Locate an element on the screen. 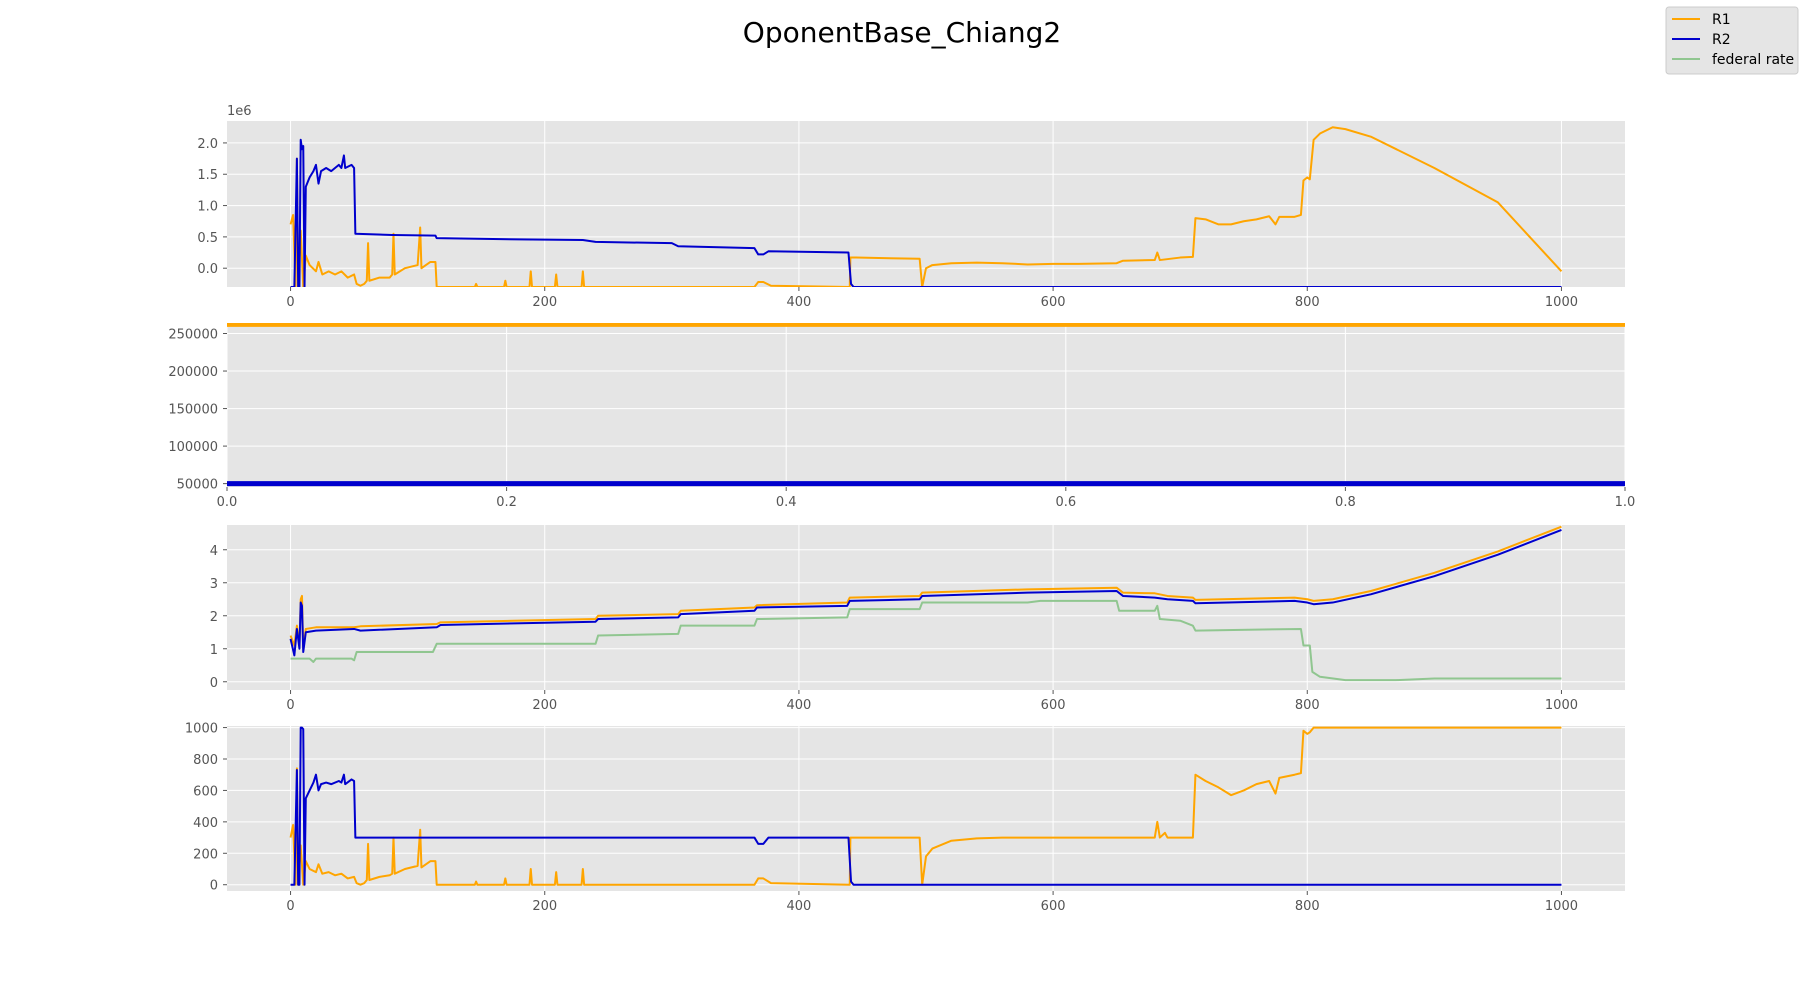  x-tick-label: 0.8 is located at coordinates (1345, 502).